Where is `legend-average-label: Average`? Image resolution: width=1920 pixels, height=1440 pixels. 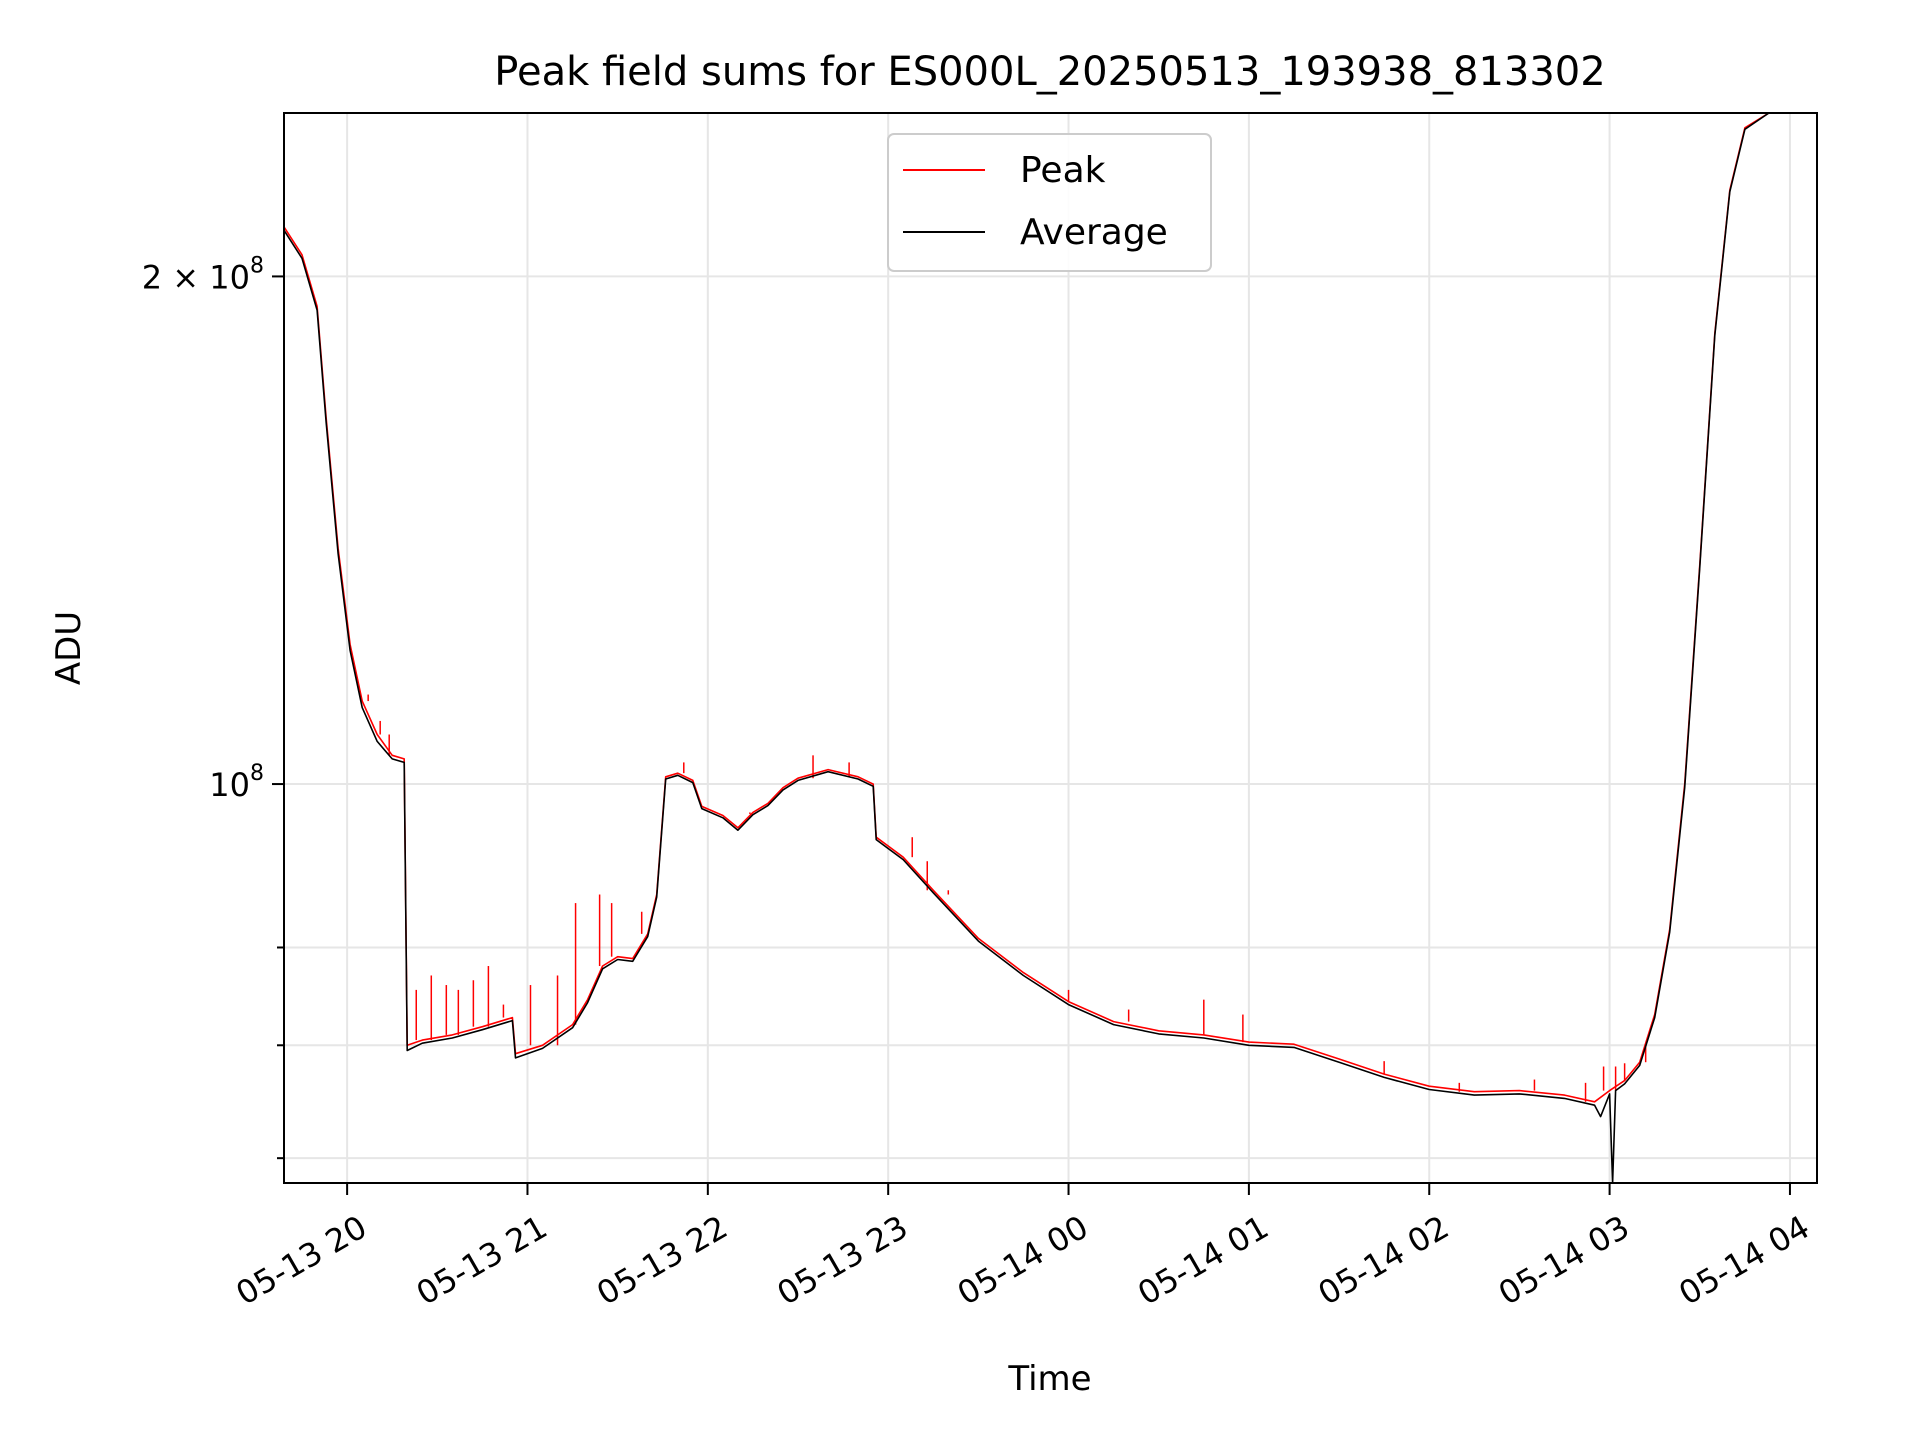
legend-average-label: Average is located at coordinates (1094, 232).